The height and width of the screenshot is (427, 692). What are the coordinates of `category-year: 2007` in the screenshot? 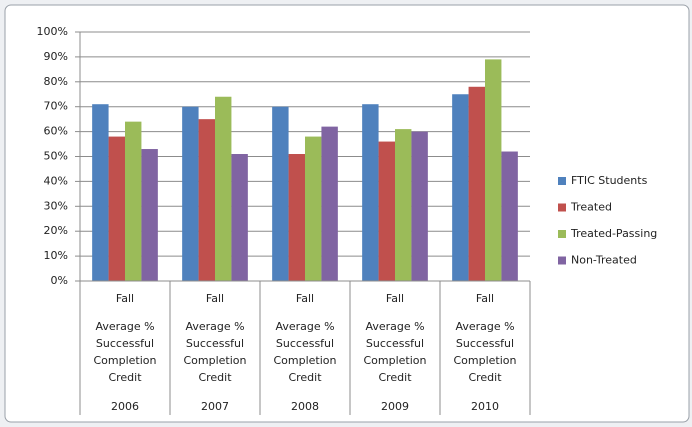 It's located at (215, 406).